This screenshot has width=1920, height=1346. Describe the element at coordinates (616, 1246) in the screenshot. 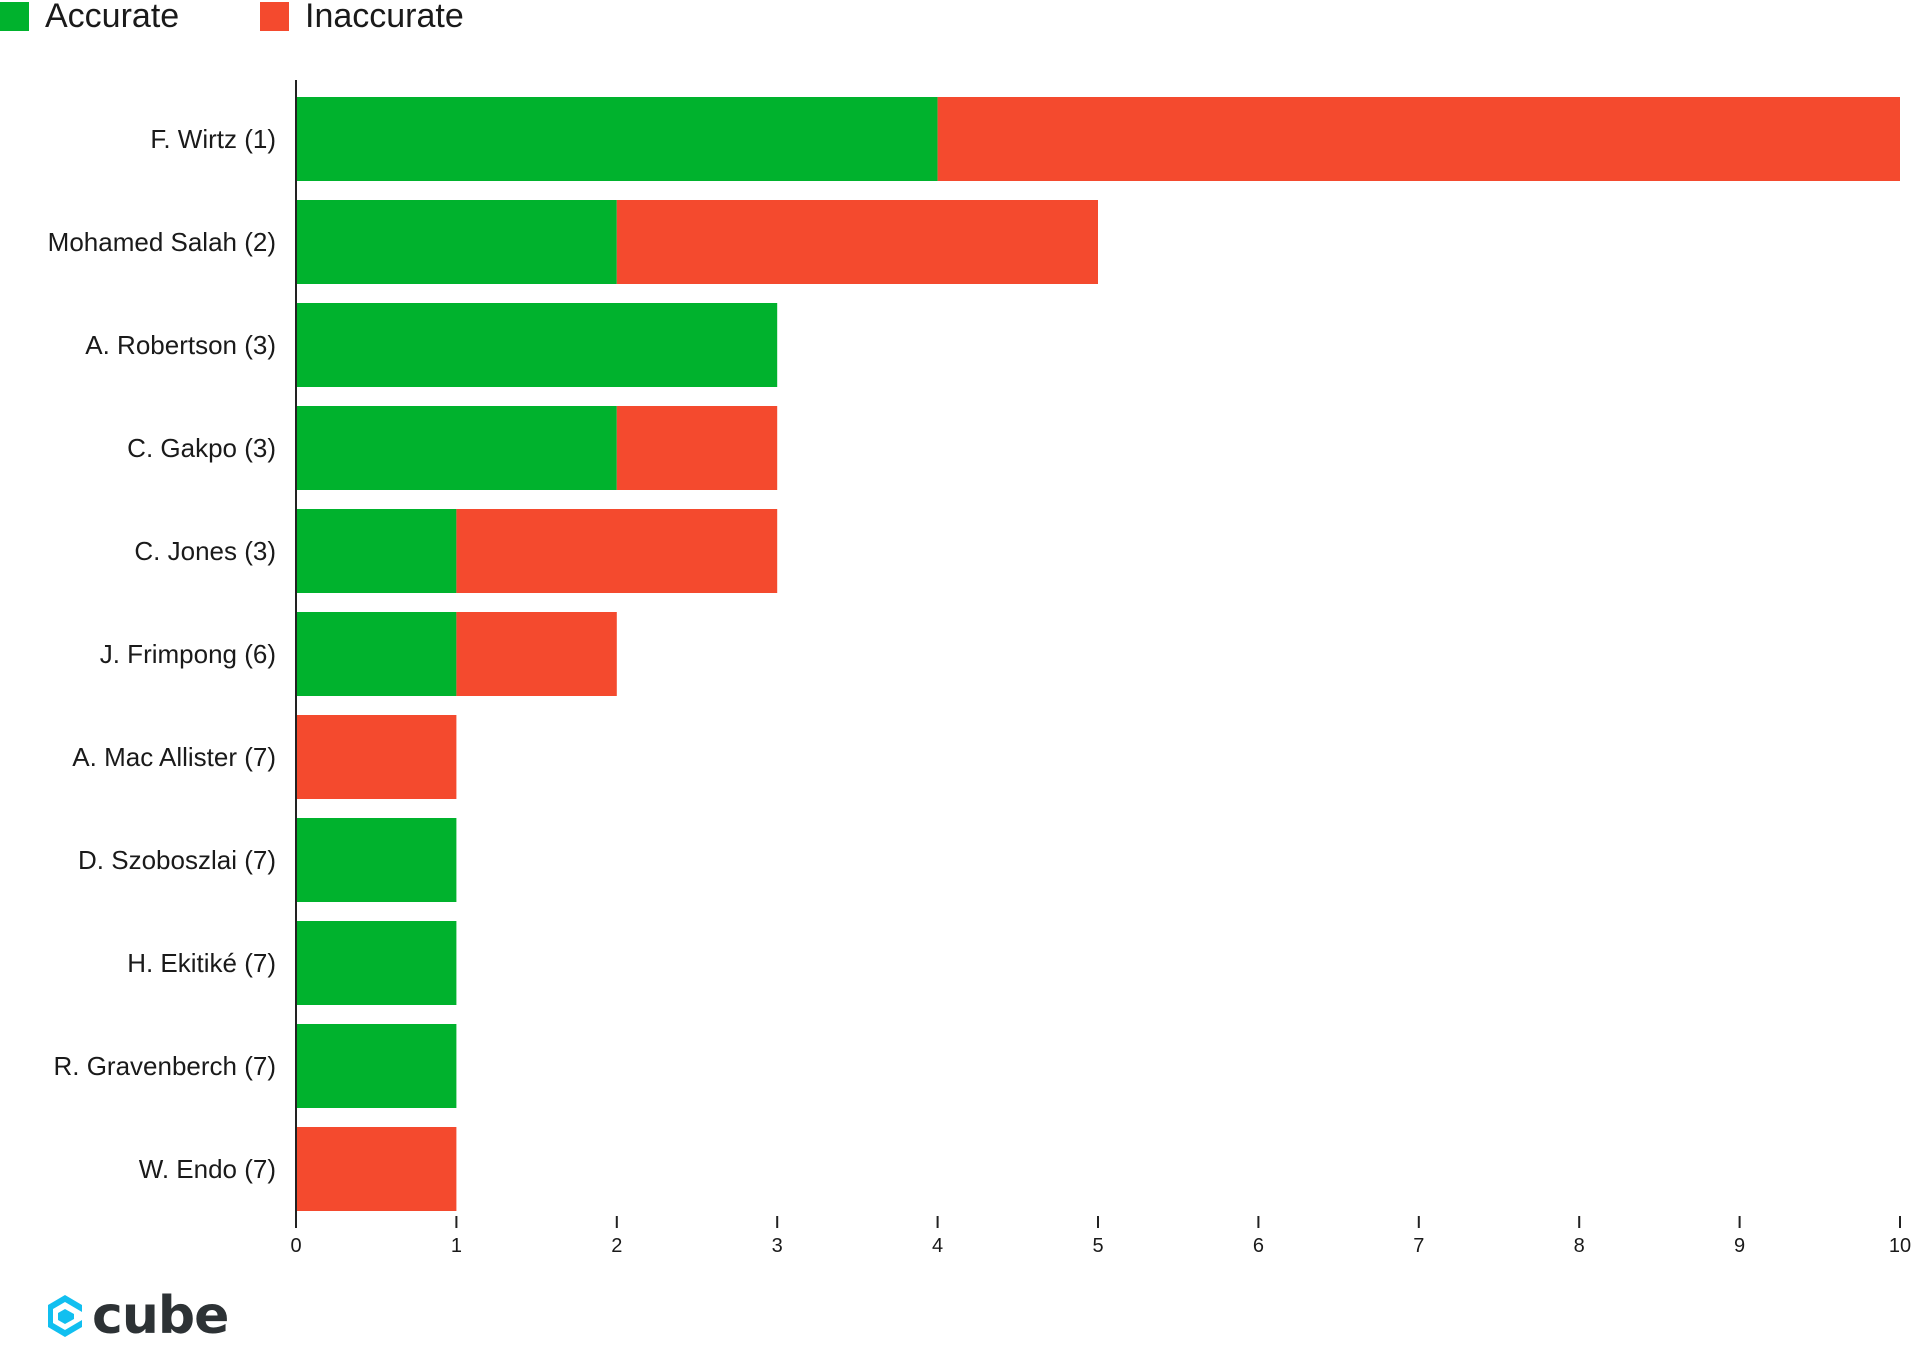

I see `x-tick-label: 2` at that location.